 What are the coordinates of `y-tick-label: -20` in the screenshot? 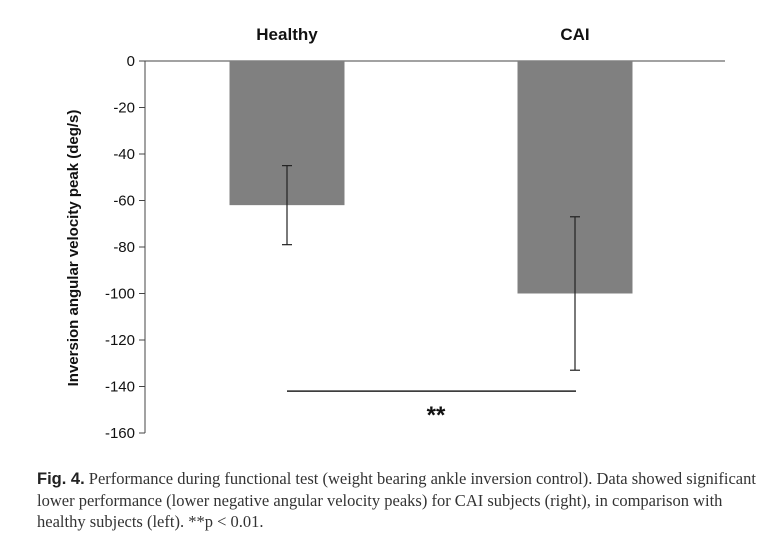 It's located at (124, 108).